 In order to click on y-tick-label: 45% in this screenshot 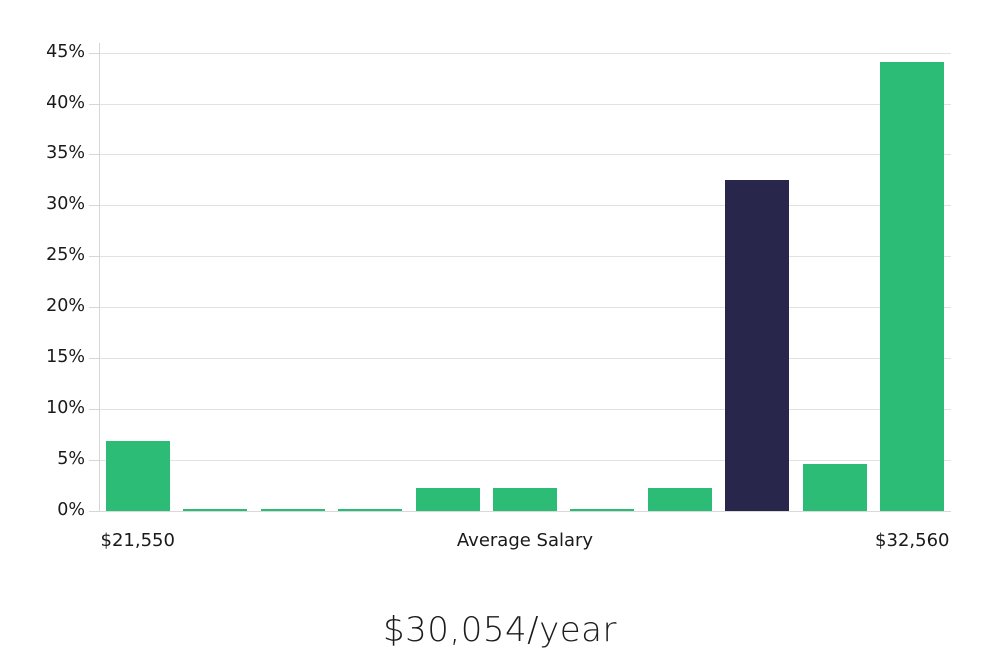, I will do `click(65, 51)`.